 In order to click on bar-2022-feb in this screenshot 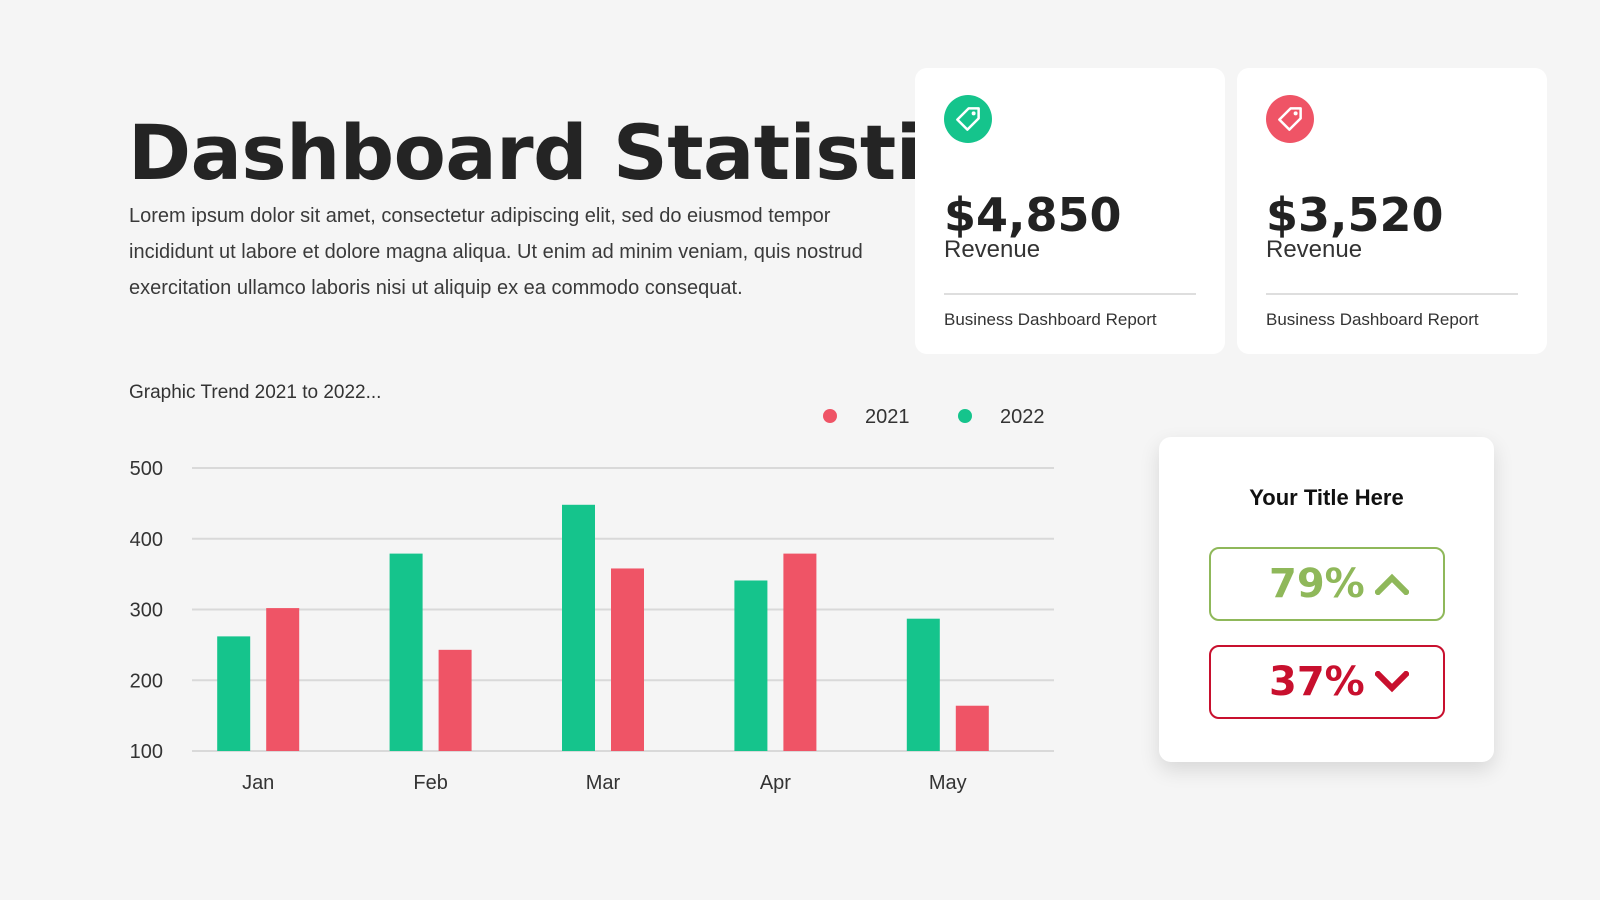, I will do `click(406, 652)`.